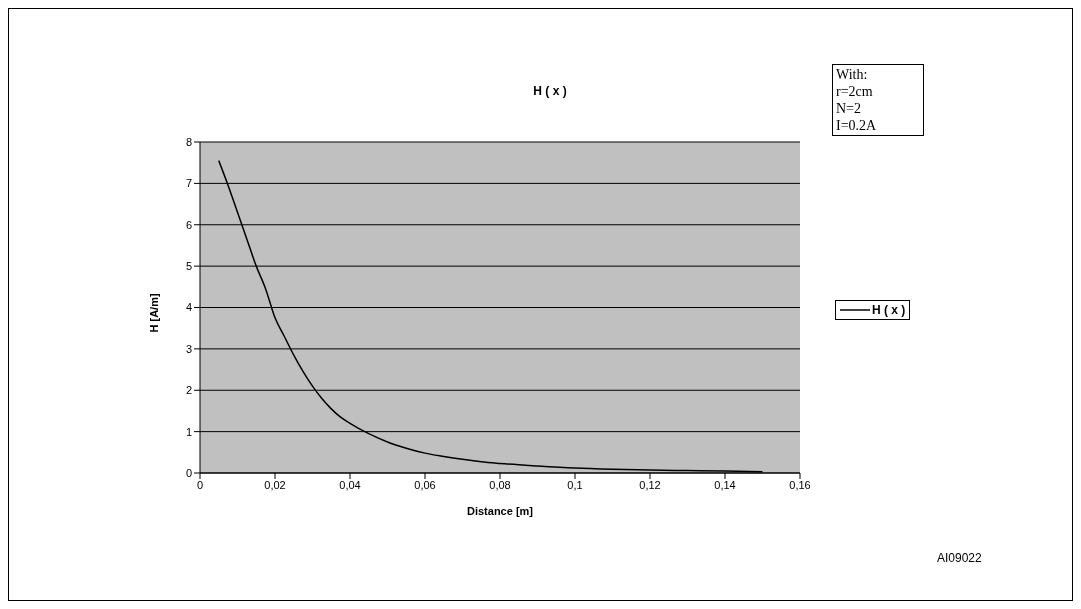 This screenshot has width=1081, height=609. What do you see at coordinates (275, 484) in the screenshot?
I see `x-tick-label: 0,02` at bounding box center [275, 484].